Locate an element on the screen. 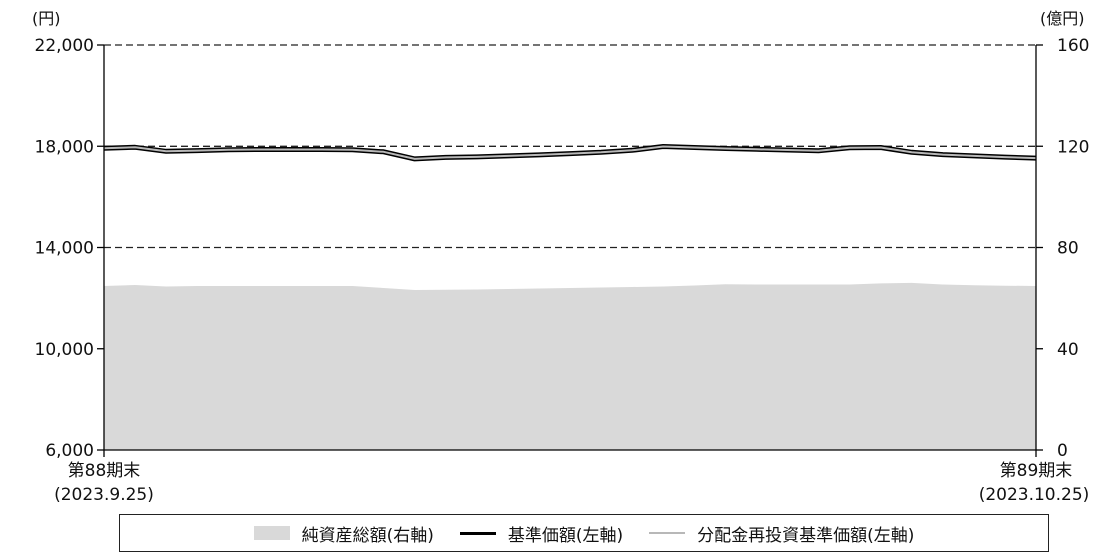 This screenshot has height=554, width=1102. legend-item-nav: 基準価額(左軸) is located at coordinates (541, 533).